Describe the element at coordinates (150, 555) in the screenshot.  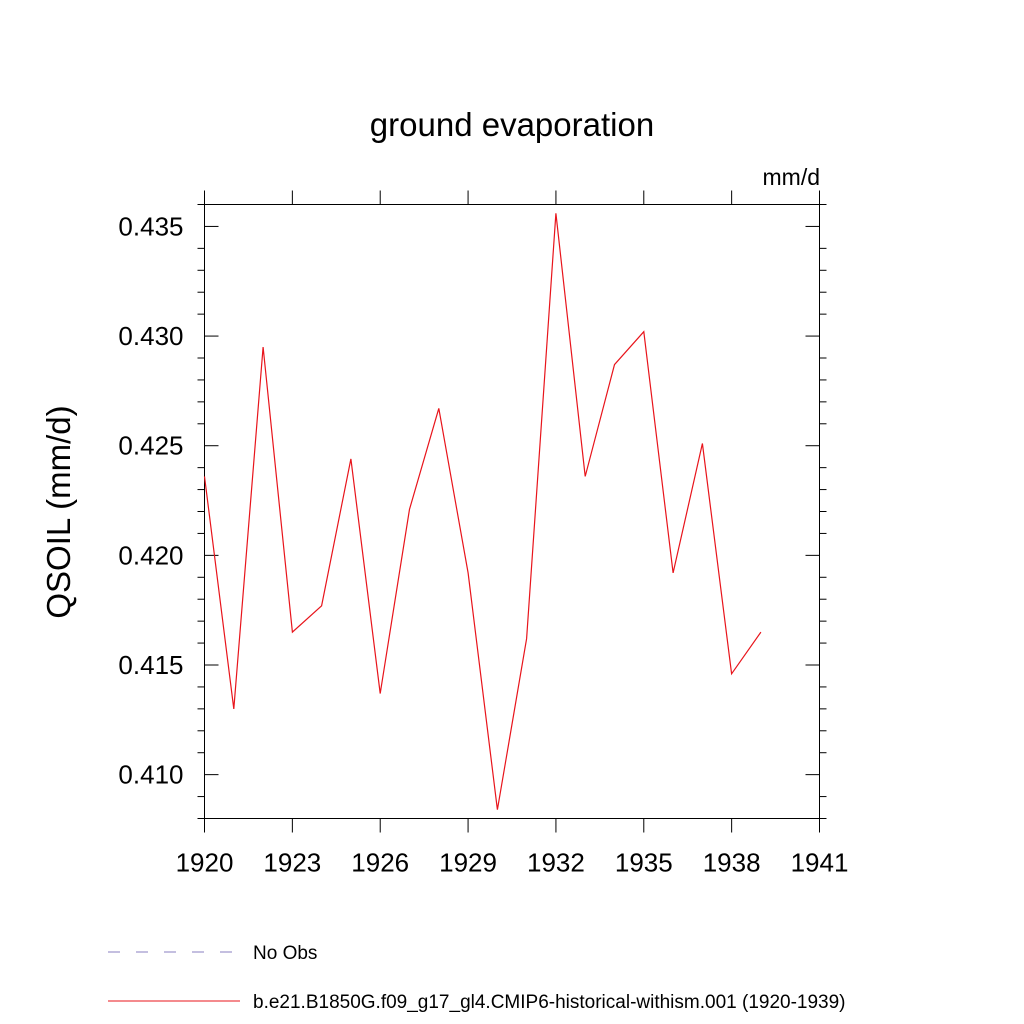
I see `y-tick-label: 0.420` at that location.